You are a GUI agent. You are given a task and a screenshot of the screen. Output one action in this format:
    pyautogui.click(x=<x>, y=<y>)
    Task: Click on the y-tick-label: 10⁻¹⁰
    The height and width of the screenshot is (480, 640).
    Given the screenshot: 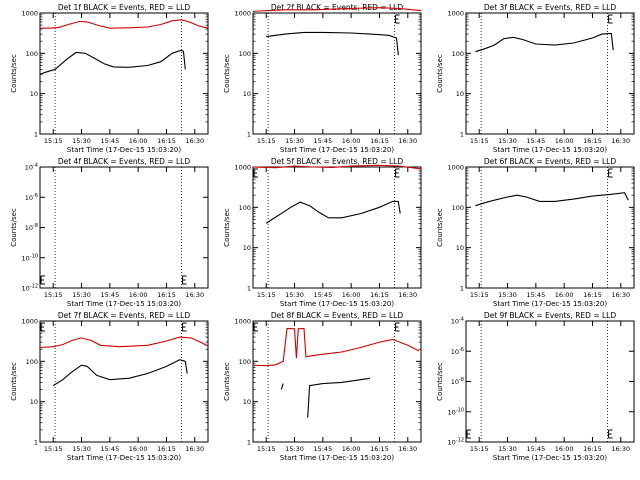 What is the action you would take?
    pyautogui.click(x=456, y=411)
    